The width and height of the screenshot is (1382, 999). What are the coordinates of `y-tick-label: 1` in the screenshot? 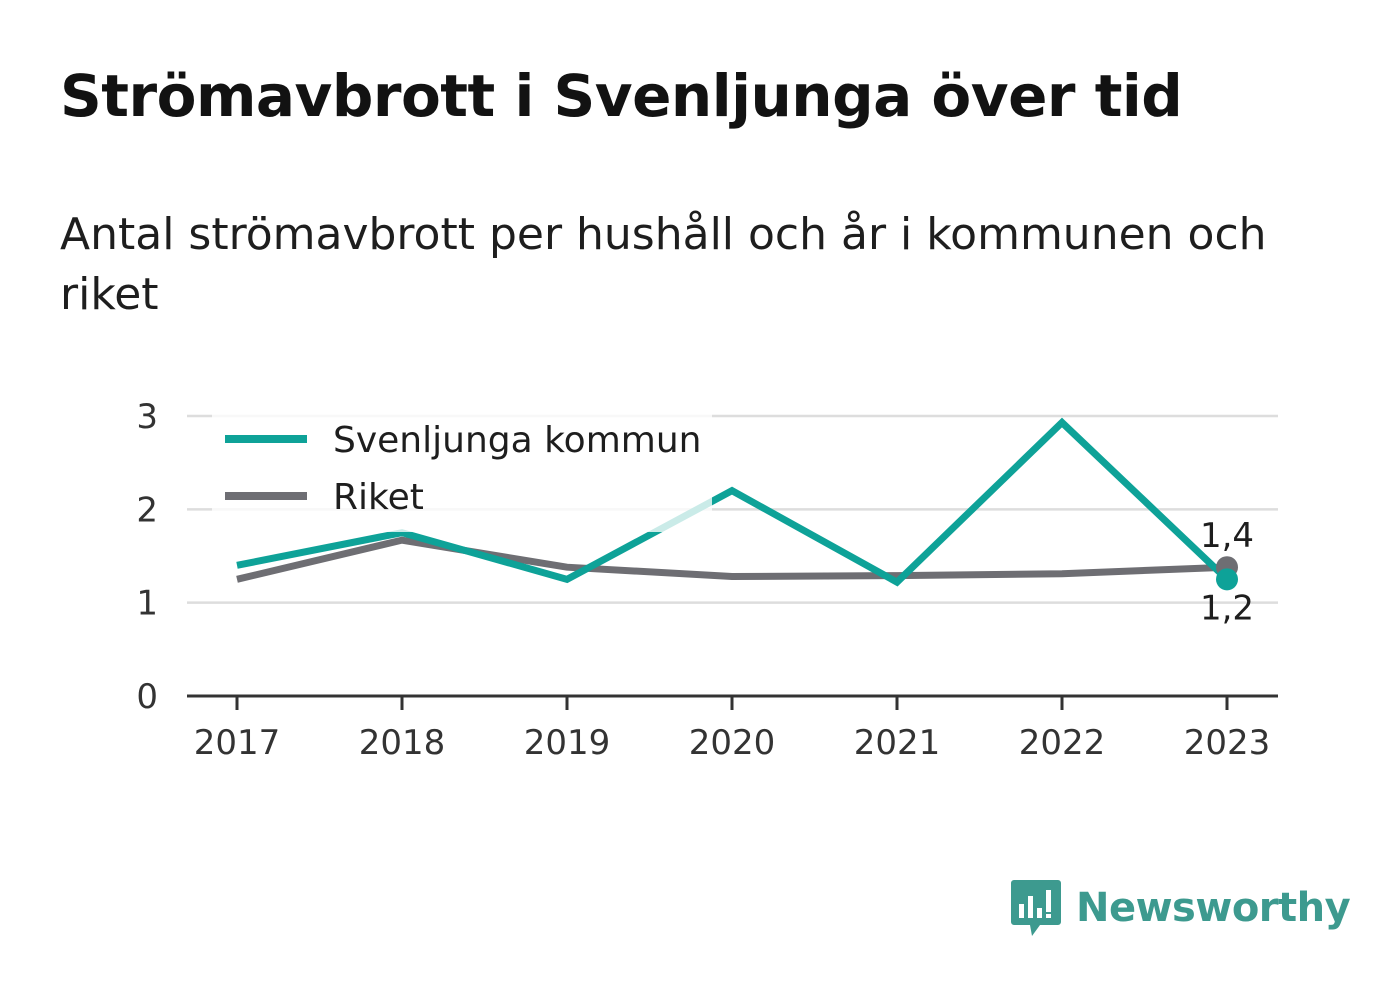 It's located at (147, 604).